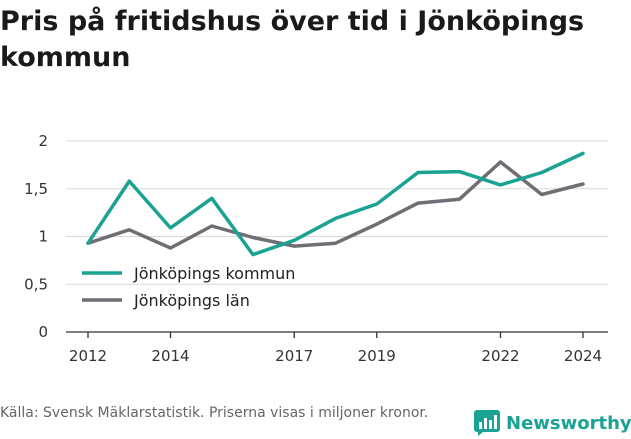 Image resolution: width=631 pixels, height=439 pixels. Describe the element at coordinates (36, 284) in the screenshot. I see `y-tick-label: 0,5` at that location.